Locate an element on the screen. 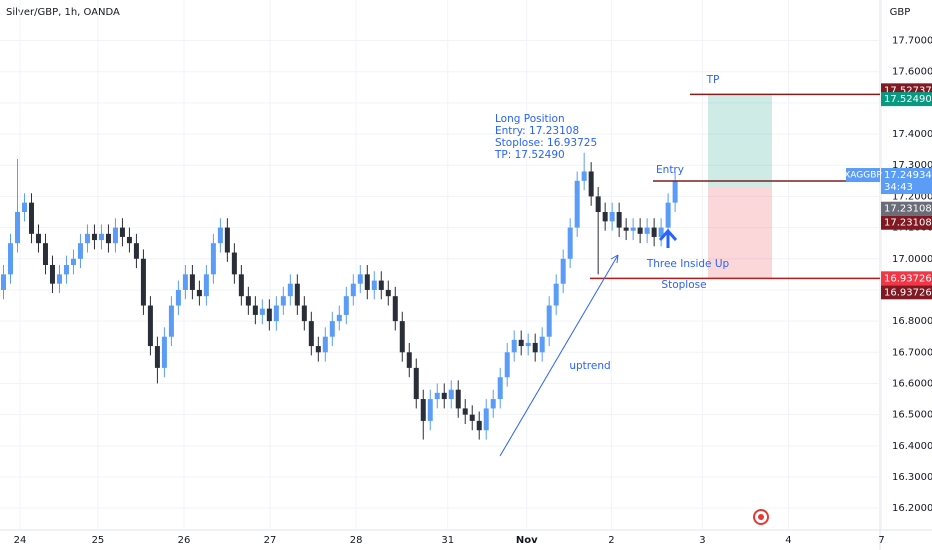 Image resolution: width=932 pixels, height=550 pixels. x-tick-label: Nov is located at coordinates (527, 540).